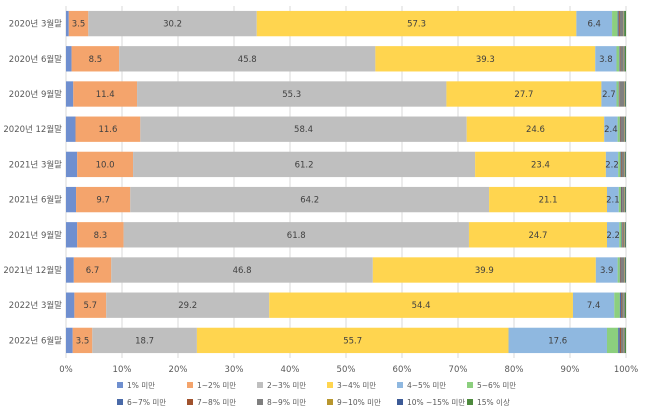 The image size is (647, 418). I want to click on category-label: 2021년 3월말, so click(35, 164).